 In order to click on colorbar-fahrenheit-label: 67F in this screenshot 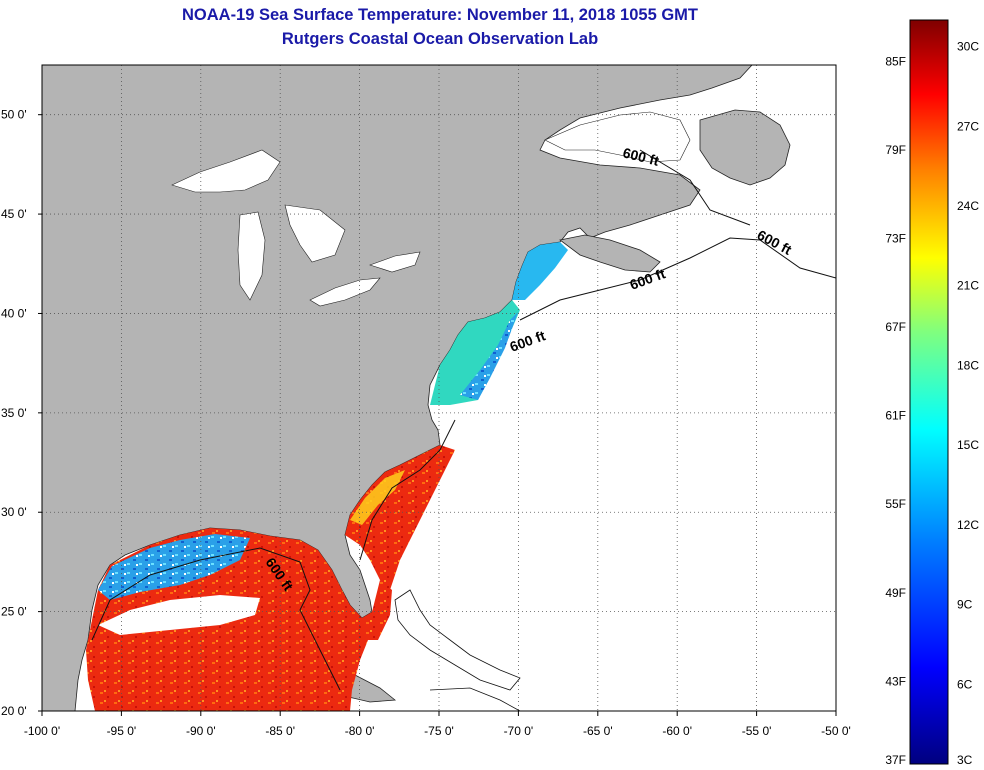, I will do `click(895, 327)`.